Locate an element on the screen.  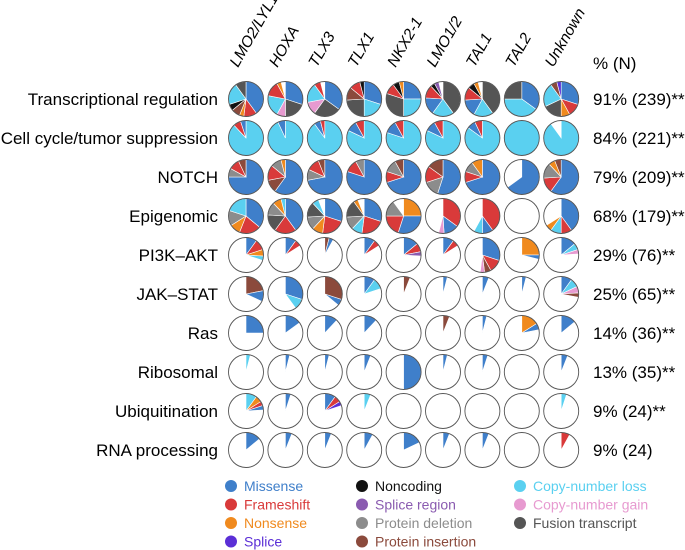
subtype-label: TAL2 is located at coordinates (519, 50).